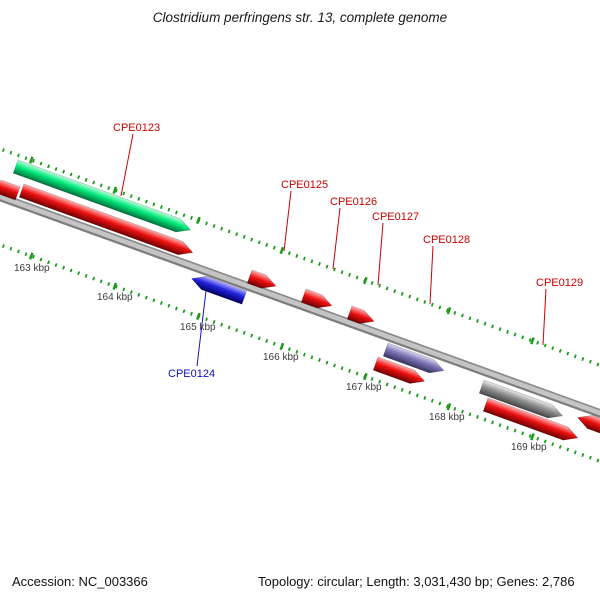  What do you see at coordinates (115, 297) in the screenshot?
I see `ruler-label-164kbp: 164 kbp` at bounding box center [115, 297].